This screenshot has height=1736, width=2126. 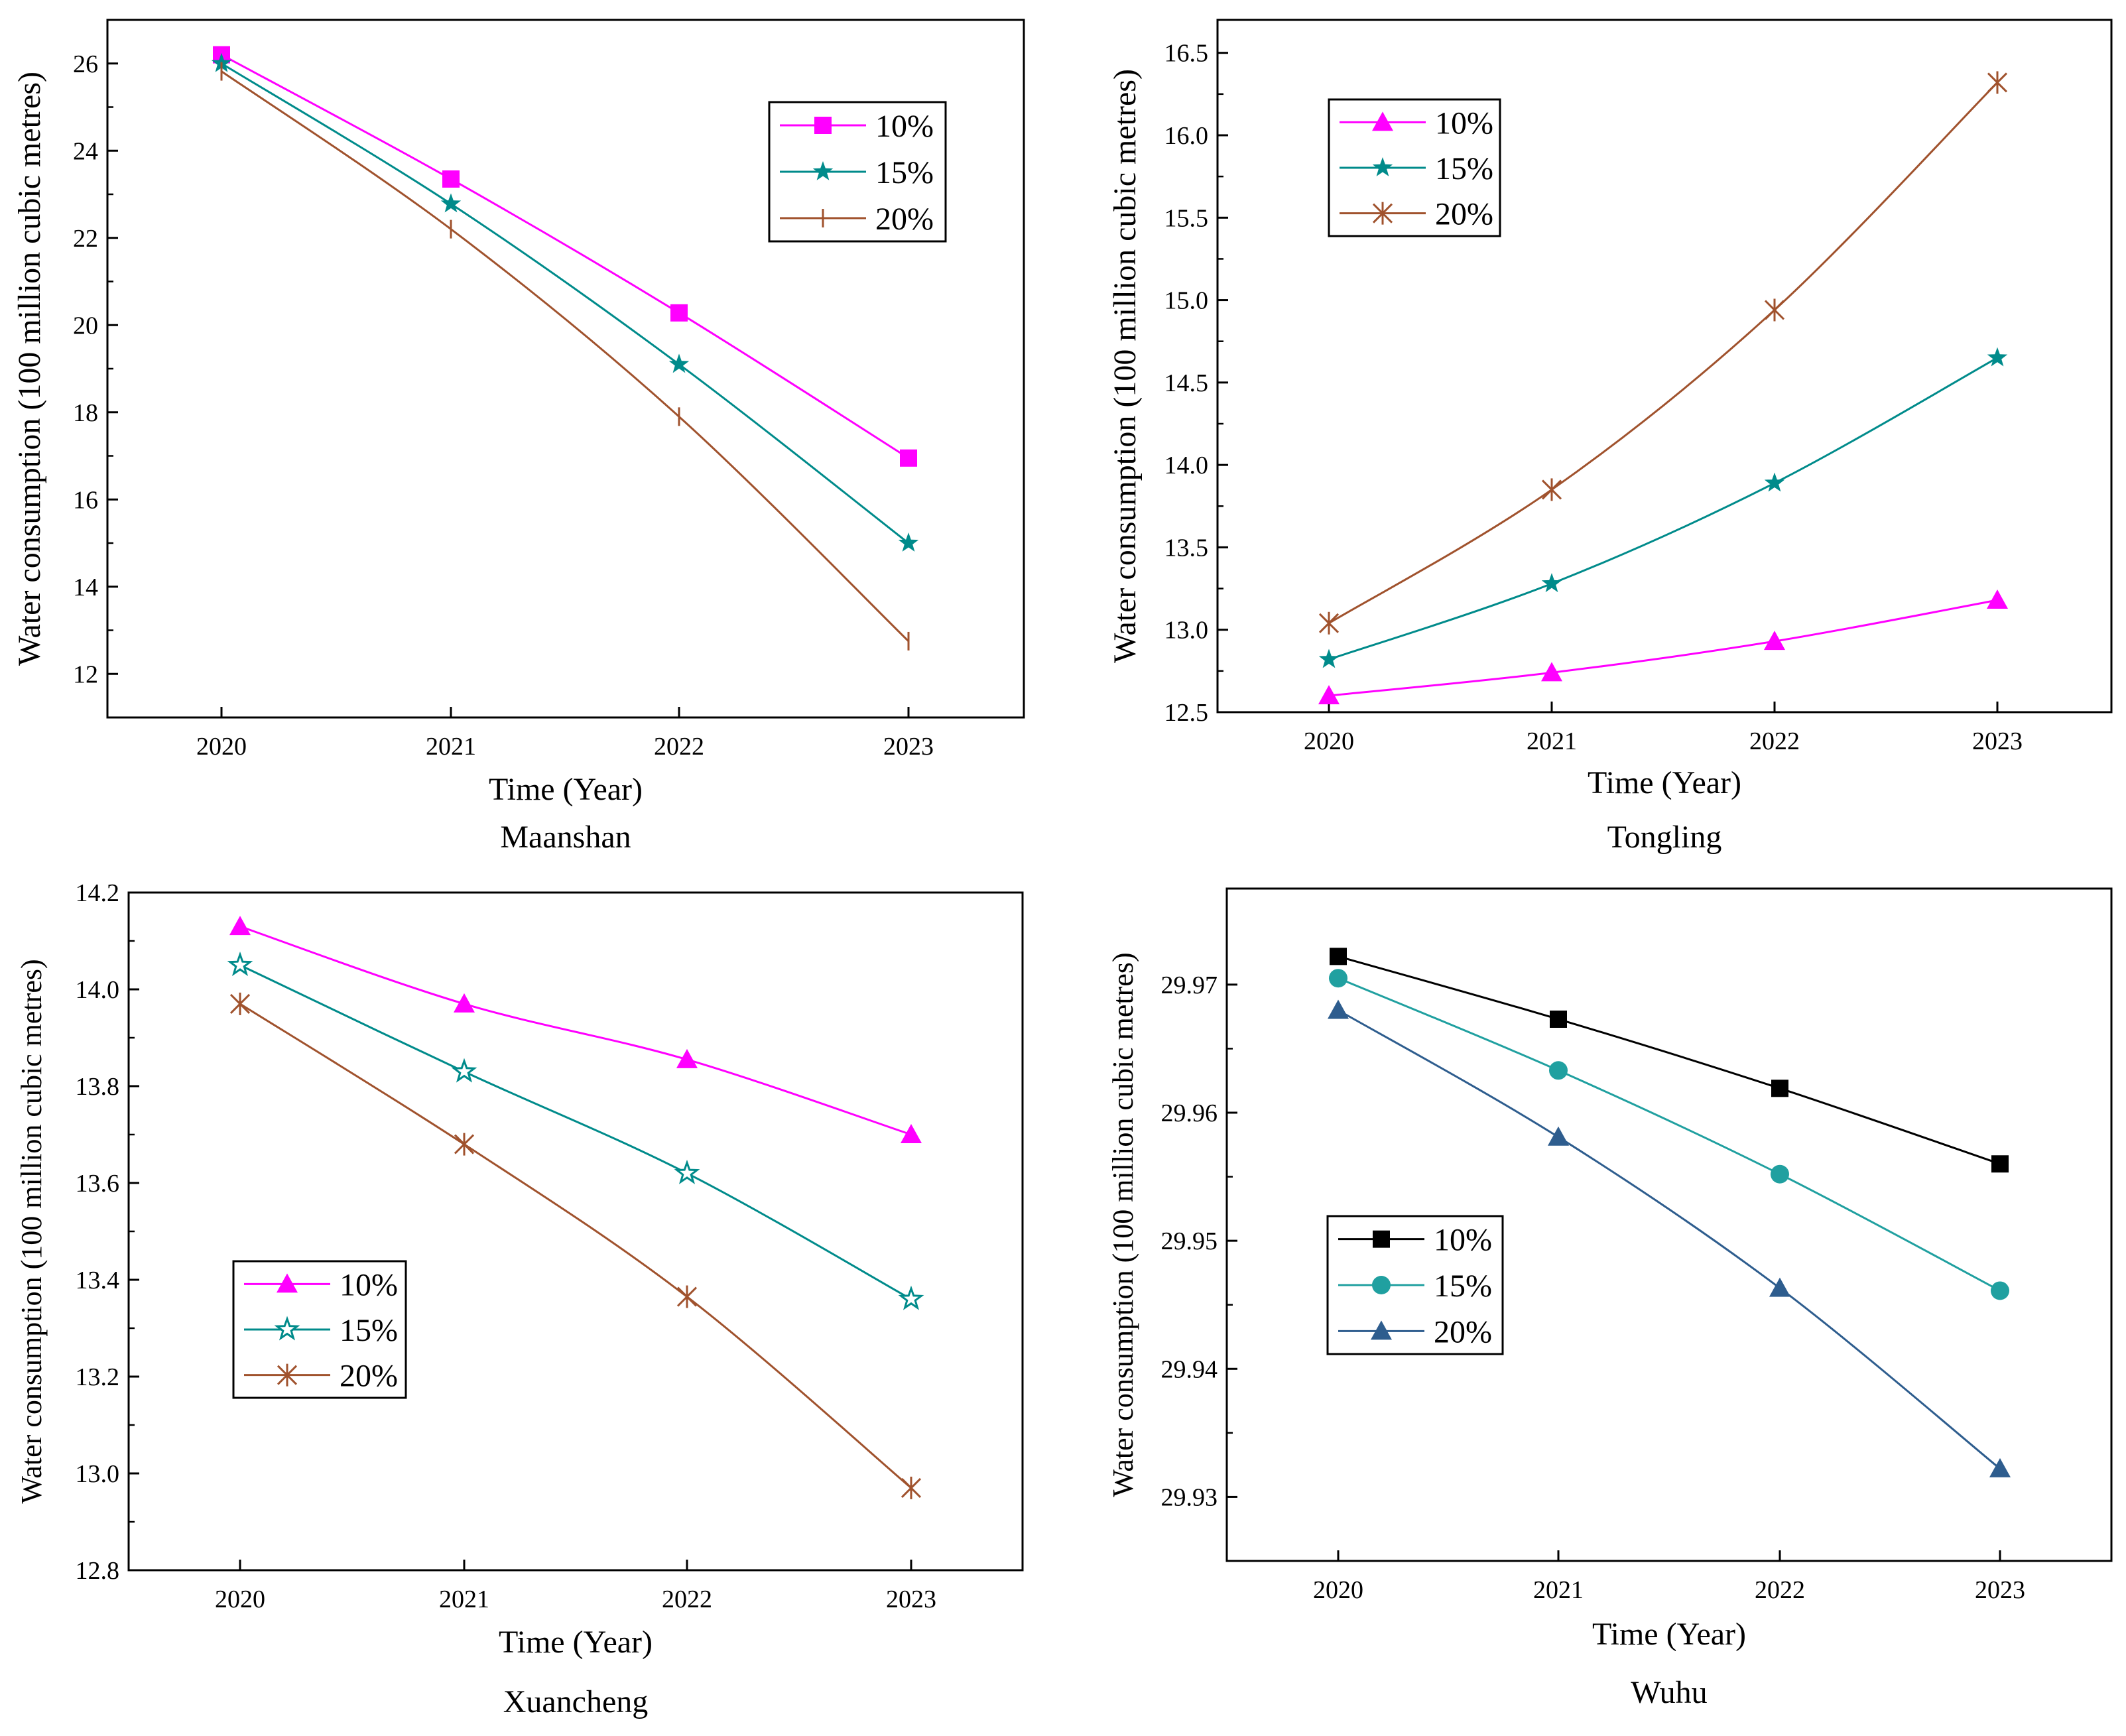 What do you see at coordinates (85, 326) in the screenshot?
I see `y-tick-label: 20` at bounding box center [85, 326].